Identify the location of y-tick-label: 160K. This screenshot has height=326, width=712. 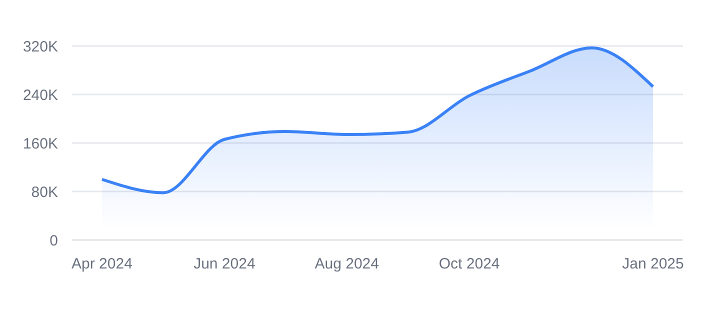
(40, 143).